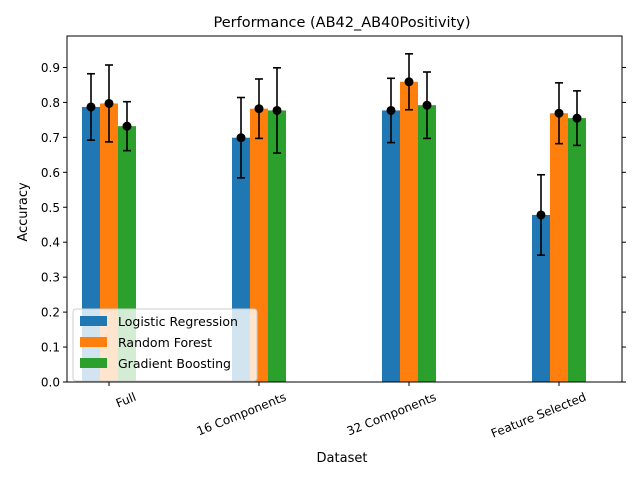 Image resolution: width=640 pixels, height=485 pixels. What do you see at coordinates (50, 383) in the screenshot?
I see `y-tick-label: 0.0` at bounding box center [50, 383].